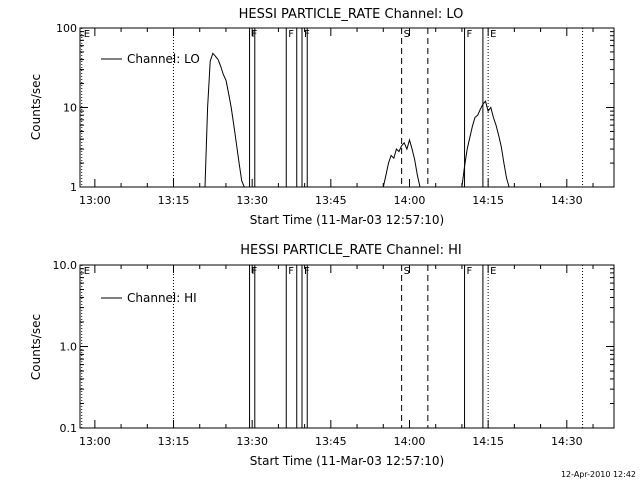 This screenshot has height=480, width=640. What do you see at coordinates (347, 461) in the screenshot?
I see `x-axis-label-hi: Start Time (11-Mar-03 12:57:10)` at bounding box center [347, 461].